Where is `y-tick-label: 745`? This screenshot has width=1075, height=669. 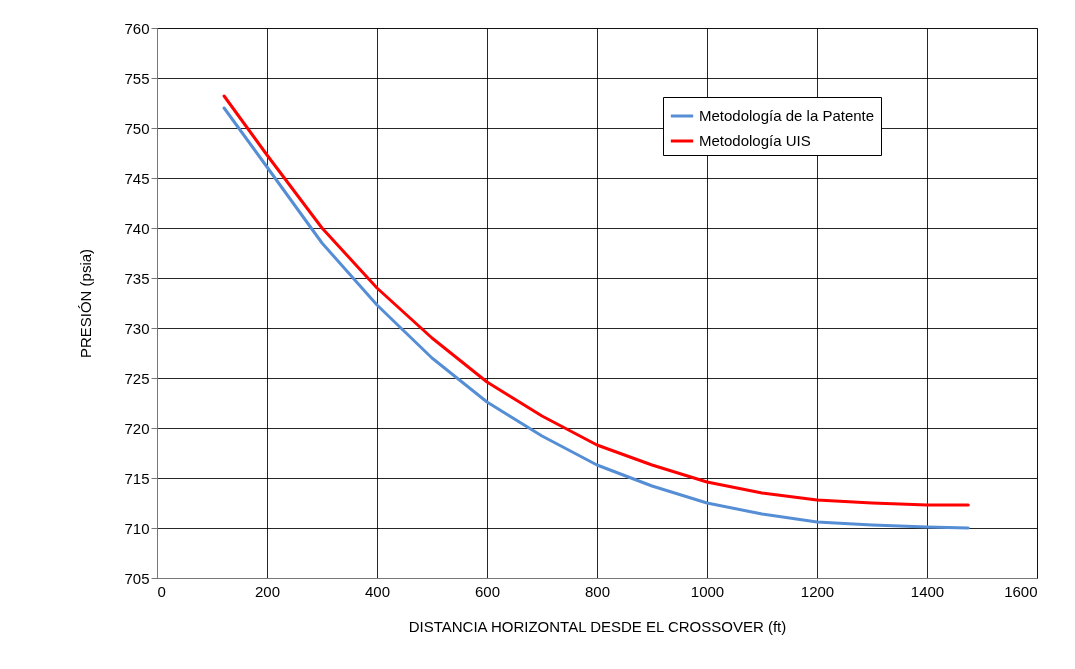 y-tick-label: 745 is located at coordinates (137, 178).